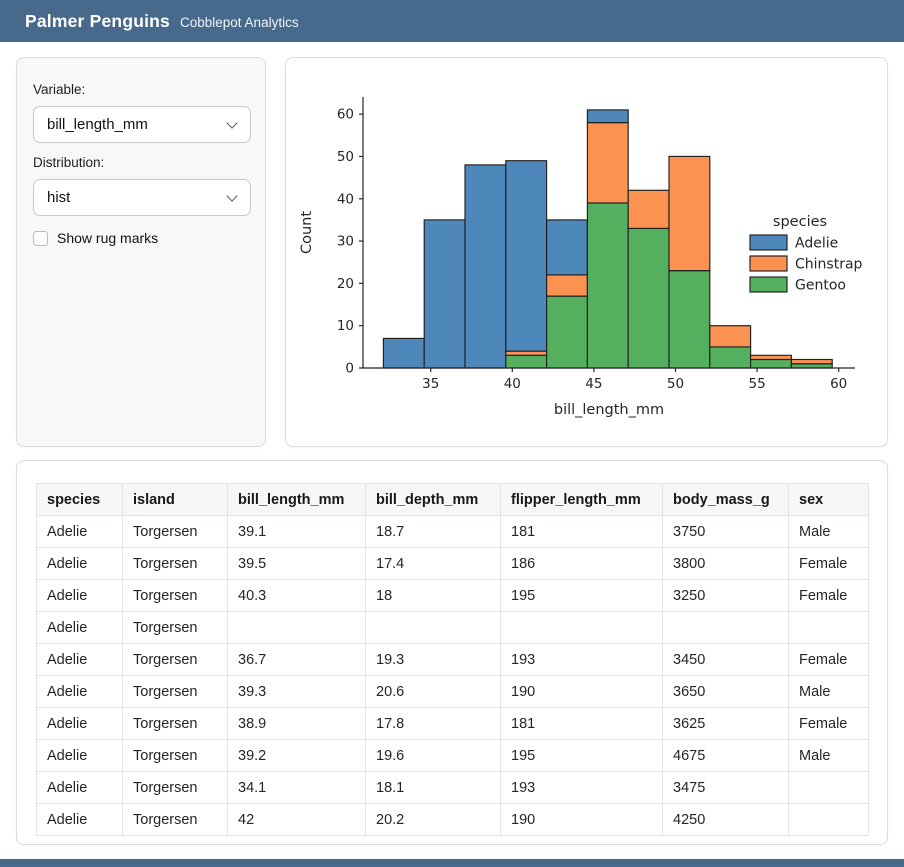 The height and width of the screenshot is (867, 904). Describe the element at coordinates (581, 499) in the screenshot. I see `column-header: flipper_length_mm` at that location.